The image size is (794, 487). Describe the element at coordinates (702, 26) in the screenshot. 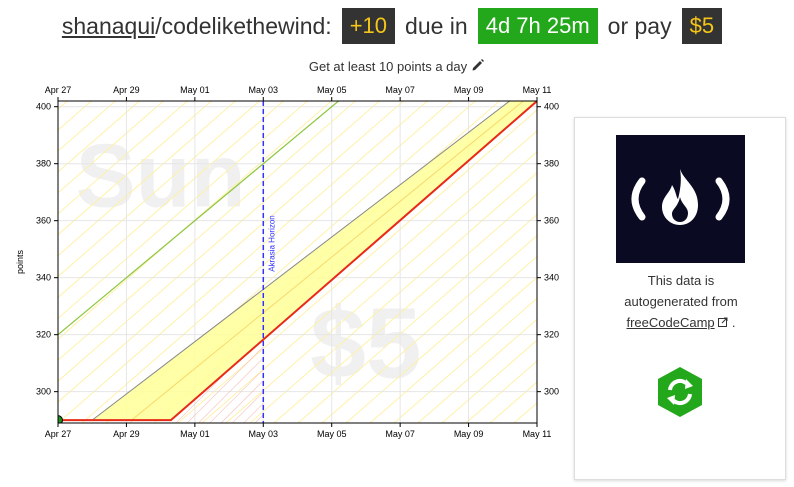

I see `pledge-badge: $5` at that location.